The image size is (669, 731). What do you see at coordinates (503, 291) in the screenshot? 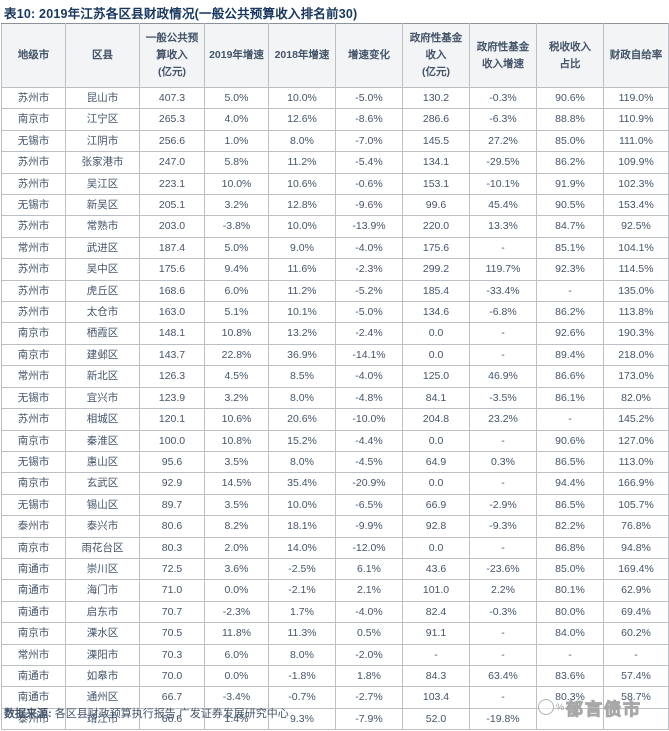
I see `table-cell: -33.4%` at bounding box center [503, 291].